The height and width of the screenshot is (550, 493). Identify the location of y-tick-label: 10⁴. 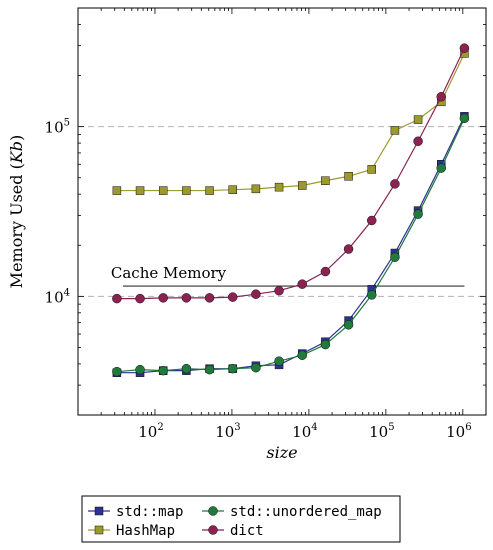
(57, 296).